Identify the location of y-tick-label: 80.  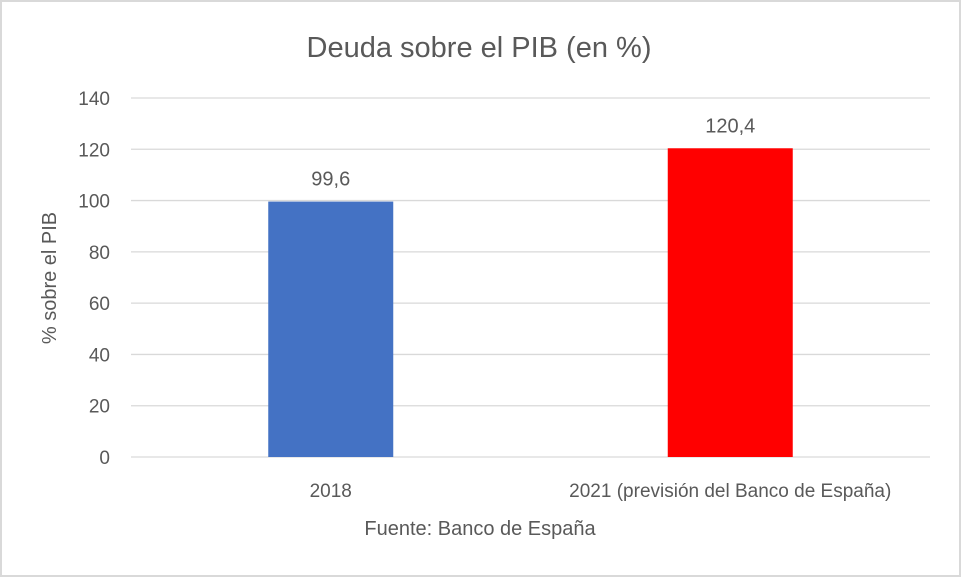
(99, 253).